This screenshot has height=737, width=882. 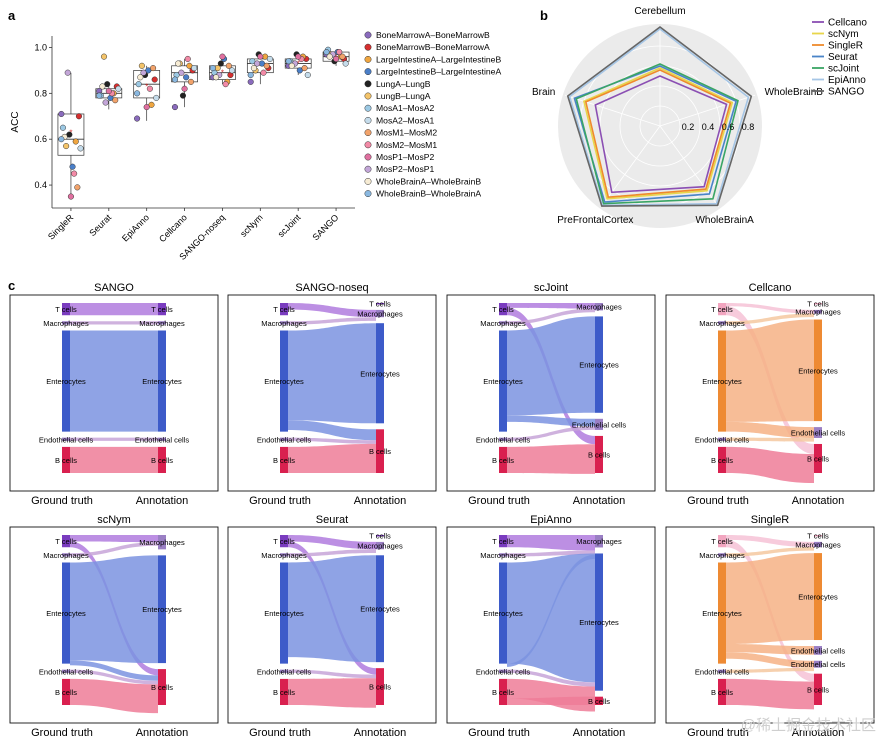 I want to click on sankey-title: Cellcano, so click(x=770, y=288).